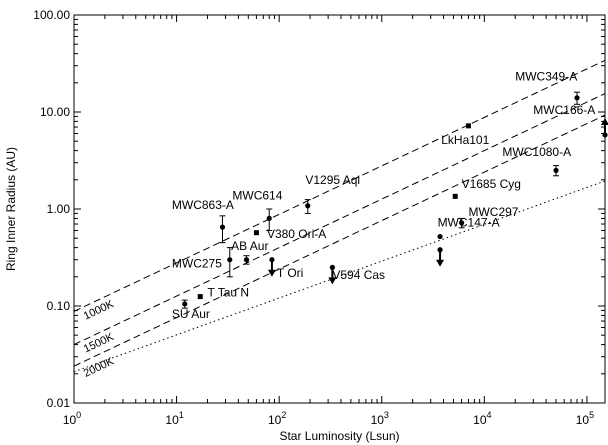 This screenshot has width=608, height=445. I want to click on point-label: SU Aur, so click(191, 314).